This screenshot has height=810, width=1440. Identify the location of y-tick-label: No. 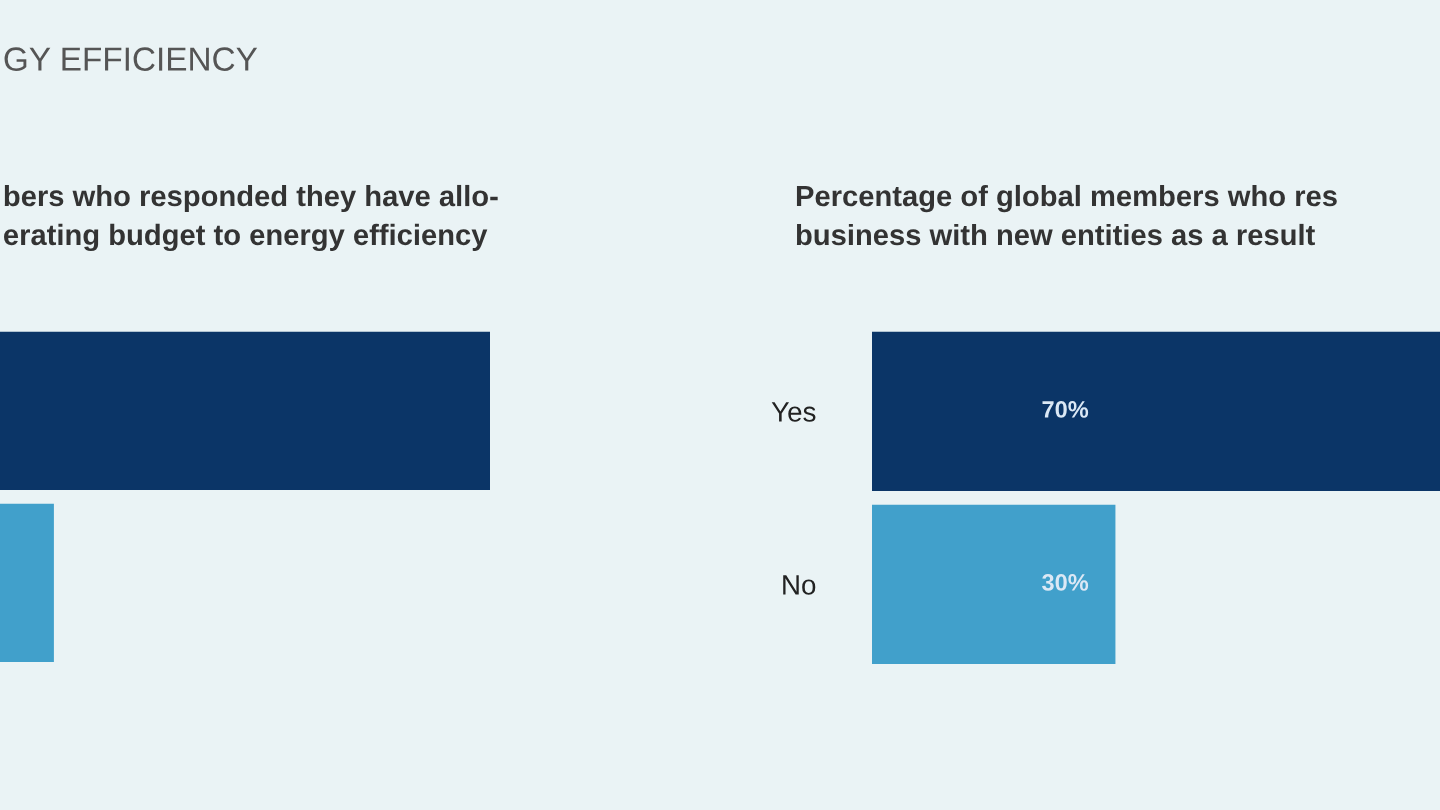
(799, 585).